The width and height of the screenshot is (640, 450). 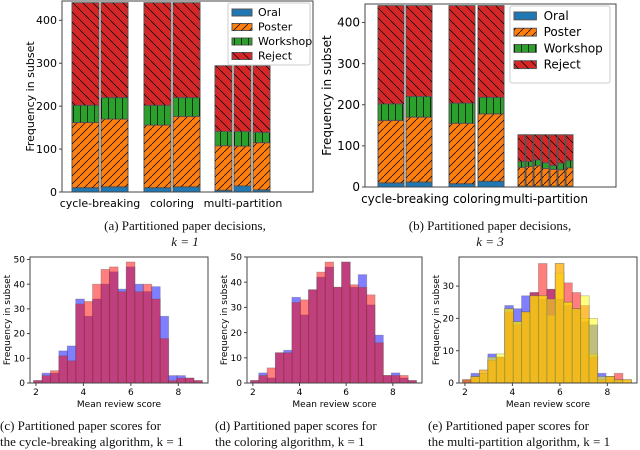 I want to click on chart-e-ylabel: Frequency in subset, so click(x=437, y=319).